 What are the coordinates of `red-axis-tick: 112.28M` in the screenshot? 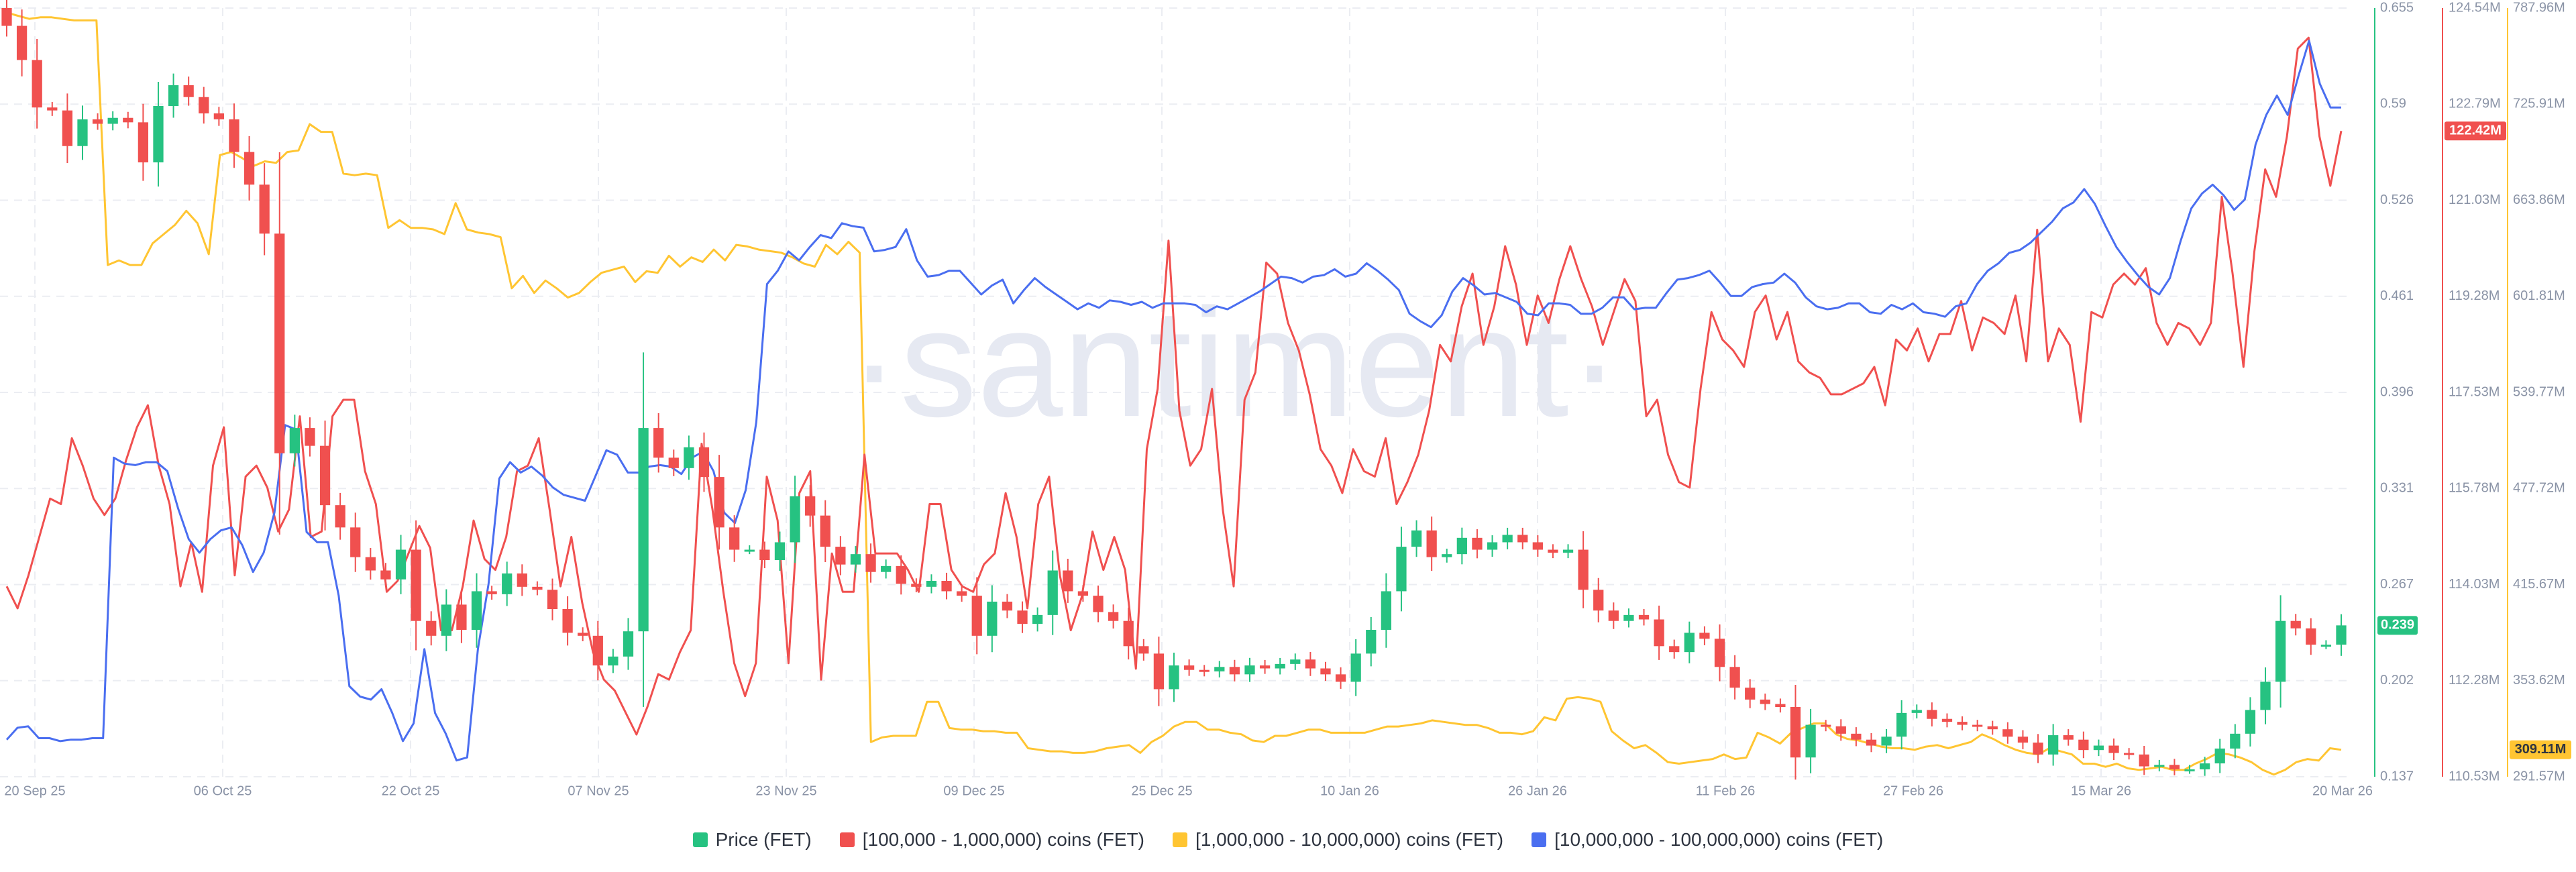 It's located at (2474, 680).